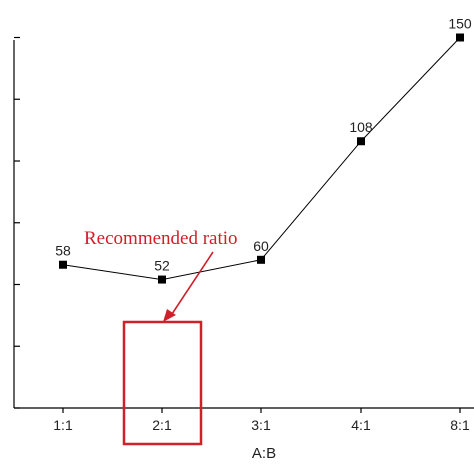  What do you see at coordinates (460, 425) in the screenshot?
I see `x-tick-label: 8:1` at bounding box center [460, 425].